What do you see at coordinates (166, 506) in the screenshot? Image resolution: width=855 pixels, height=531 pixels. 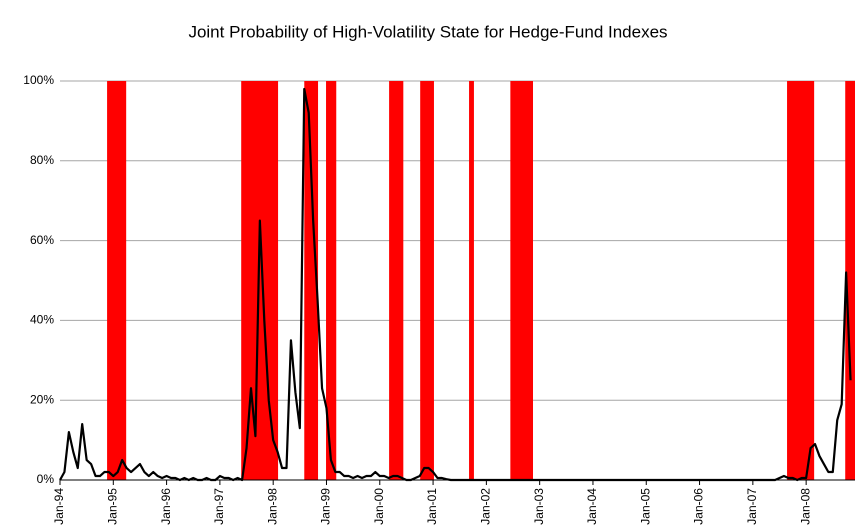 I see `x-tick-label: Jan-96` at bounding box center [166, 506].